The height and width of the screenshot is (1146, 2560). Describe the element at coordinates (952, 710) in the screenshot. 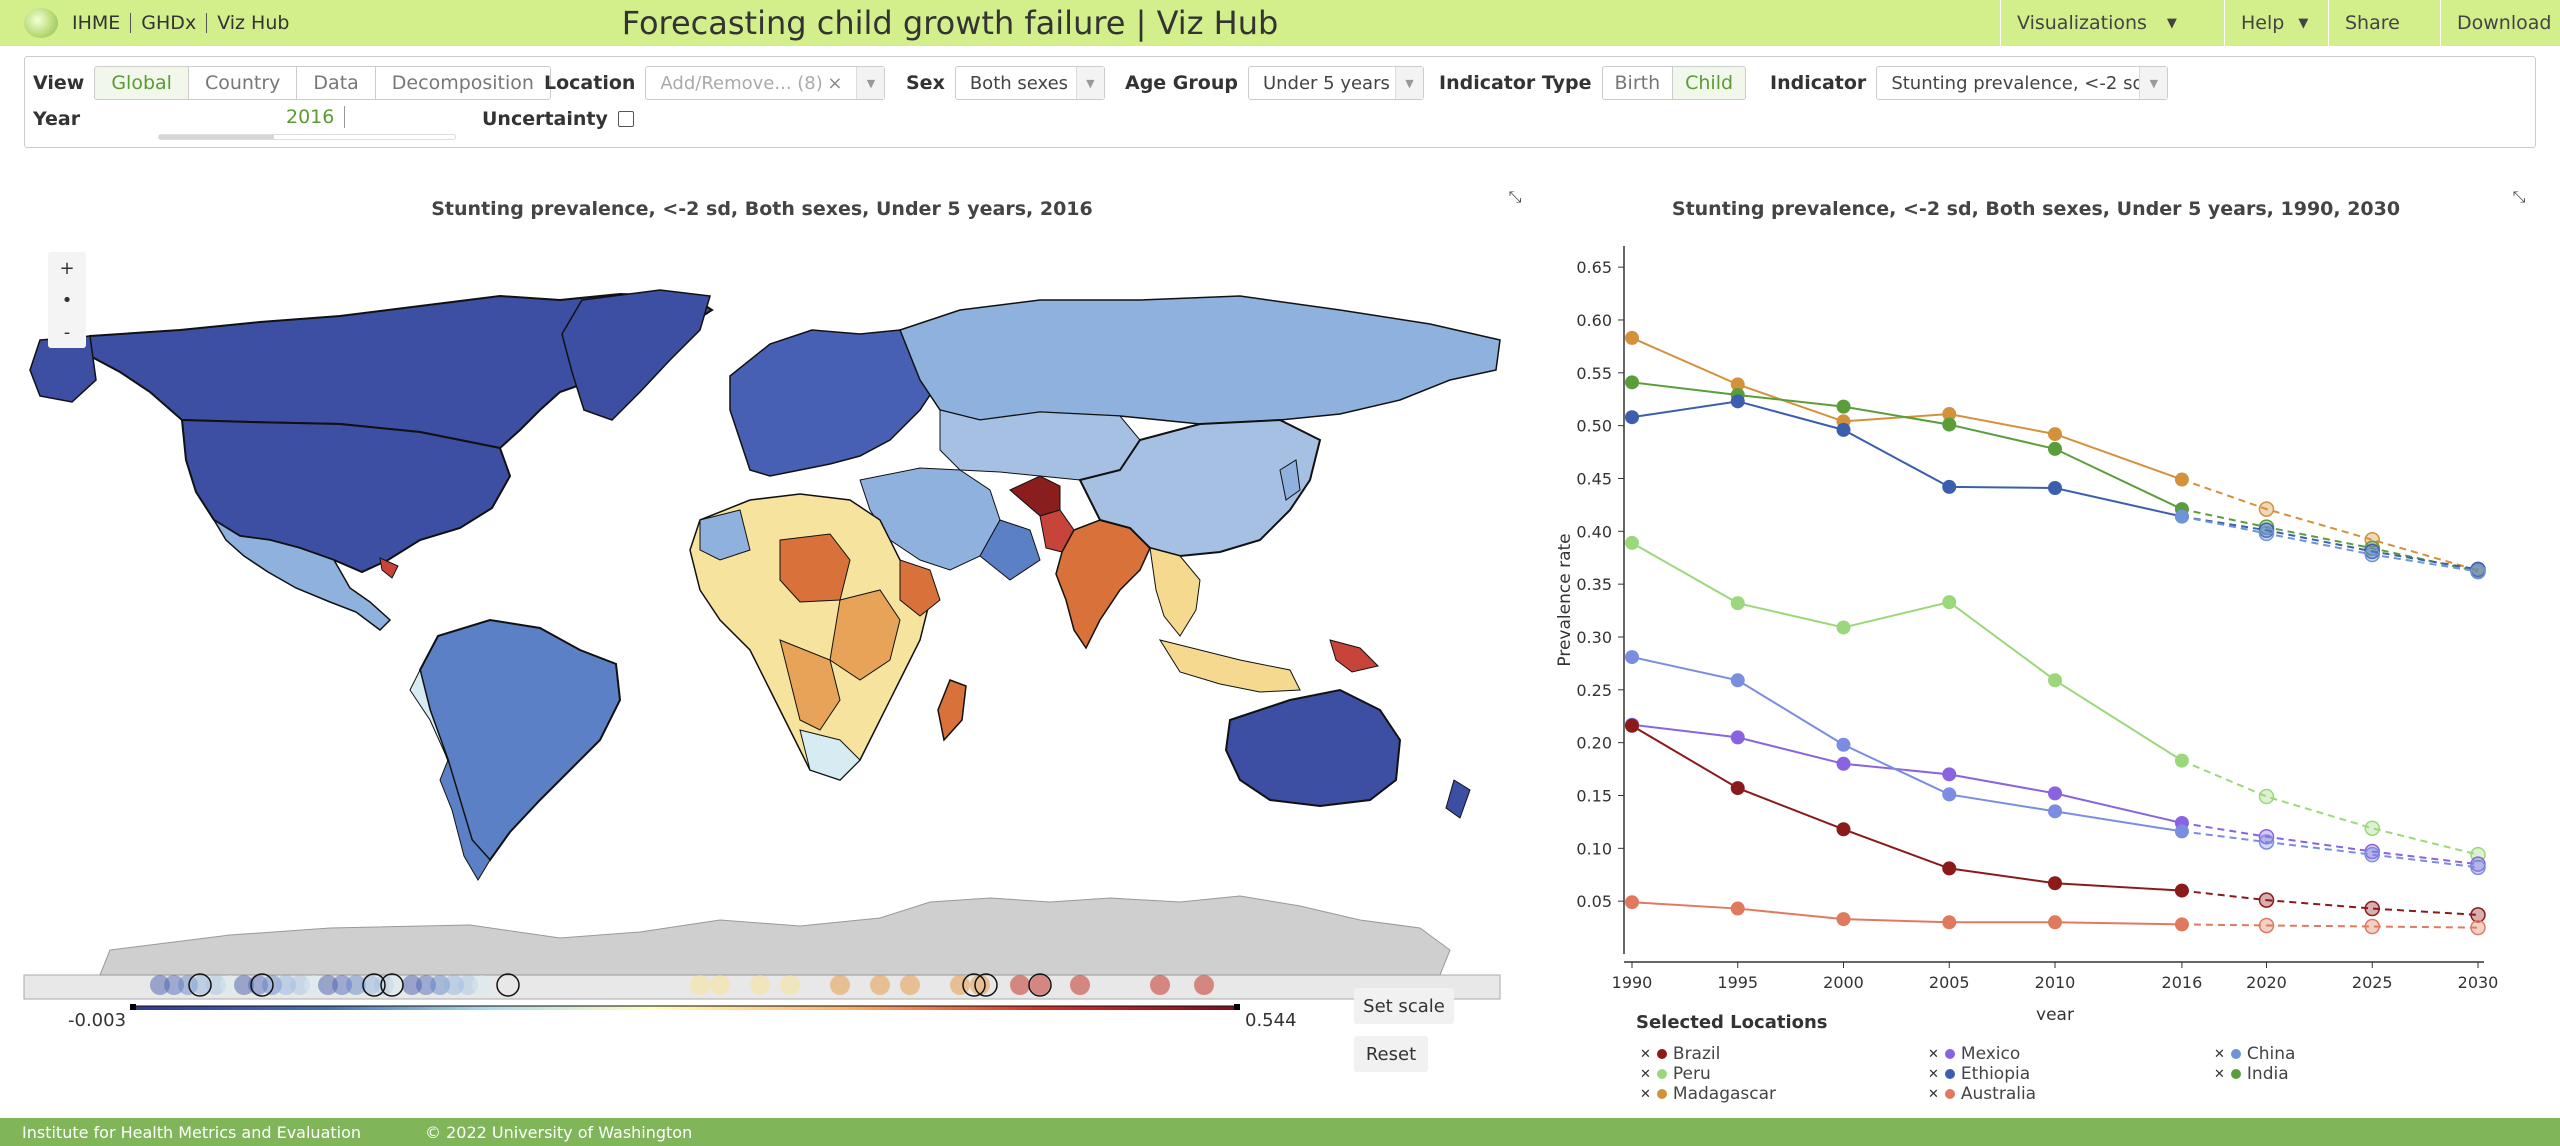

I see `madagascar-region` at that location.